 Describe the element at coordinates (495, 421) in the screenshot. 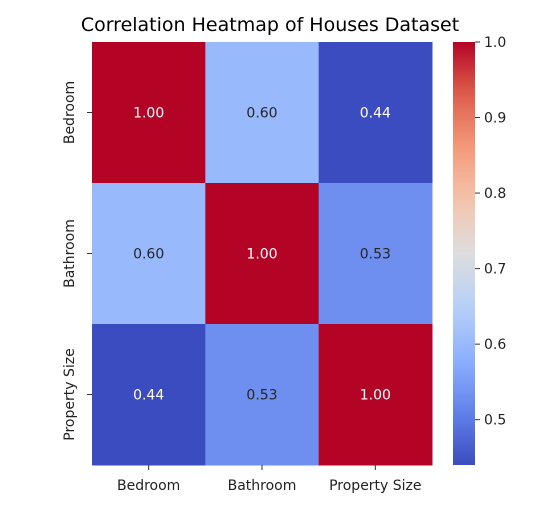

I see `colorbar-tick-label: 0.5` at that location.